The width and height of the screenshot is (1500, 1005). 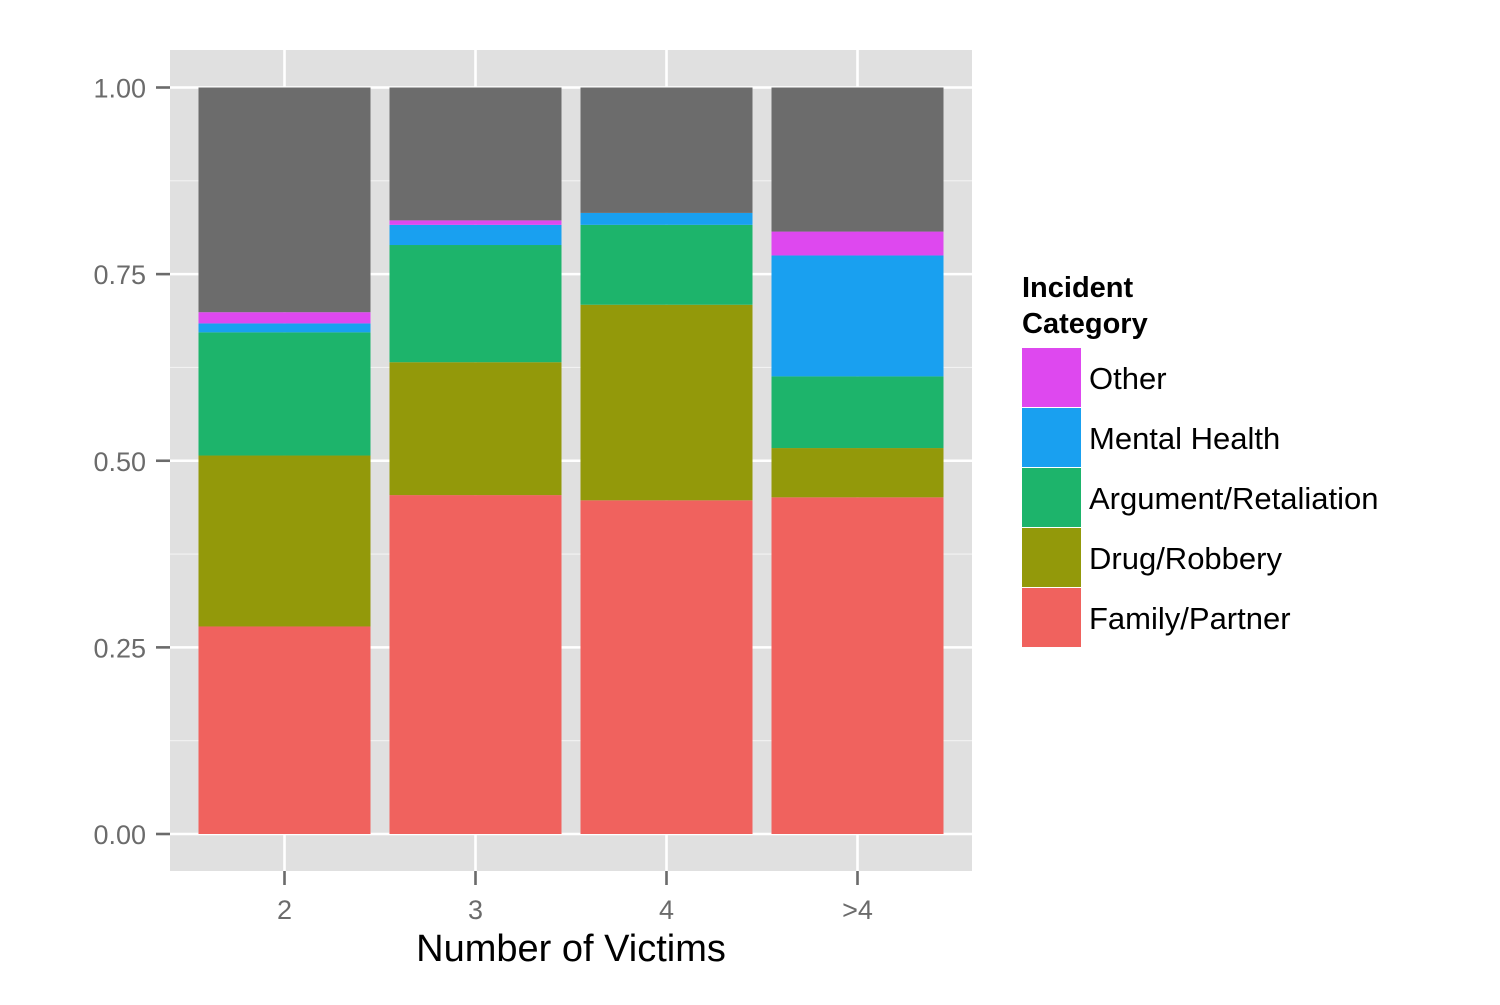 I want to click on legend-label-argument-retaliation: Argument/Retaliation, so click(x=1234, y=498).